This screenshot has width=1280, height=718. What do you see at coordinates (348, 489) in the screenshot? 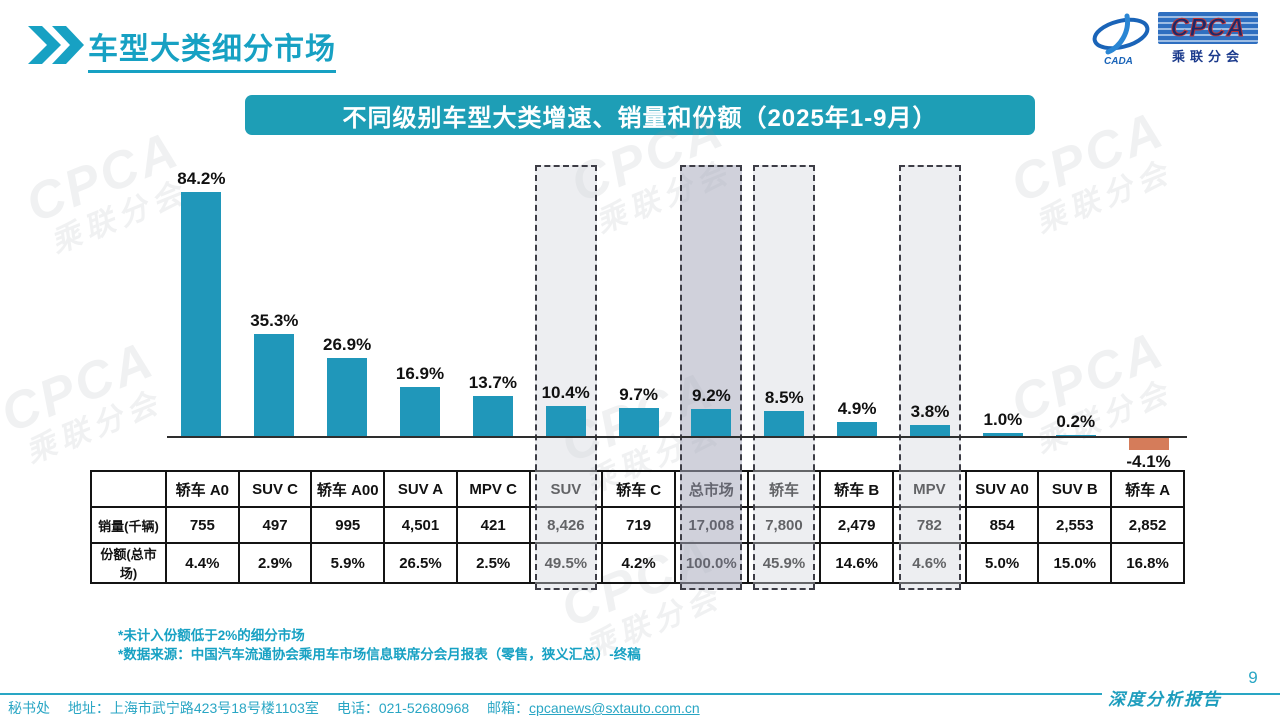
I see `table-col-header: 轿车 A00` at bounding box center [348, 489].